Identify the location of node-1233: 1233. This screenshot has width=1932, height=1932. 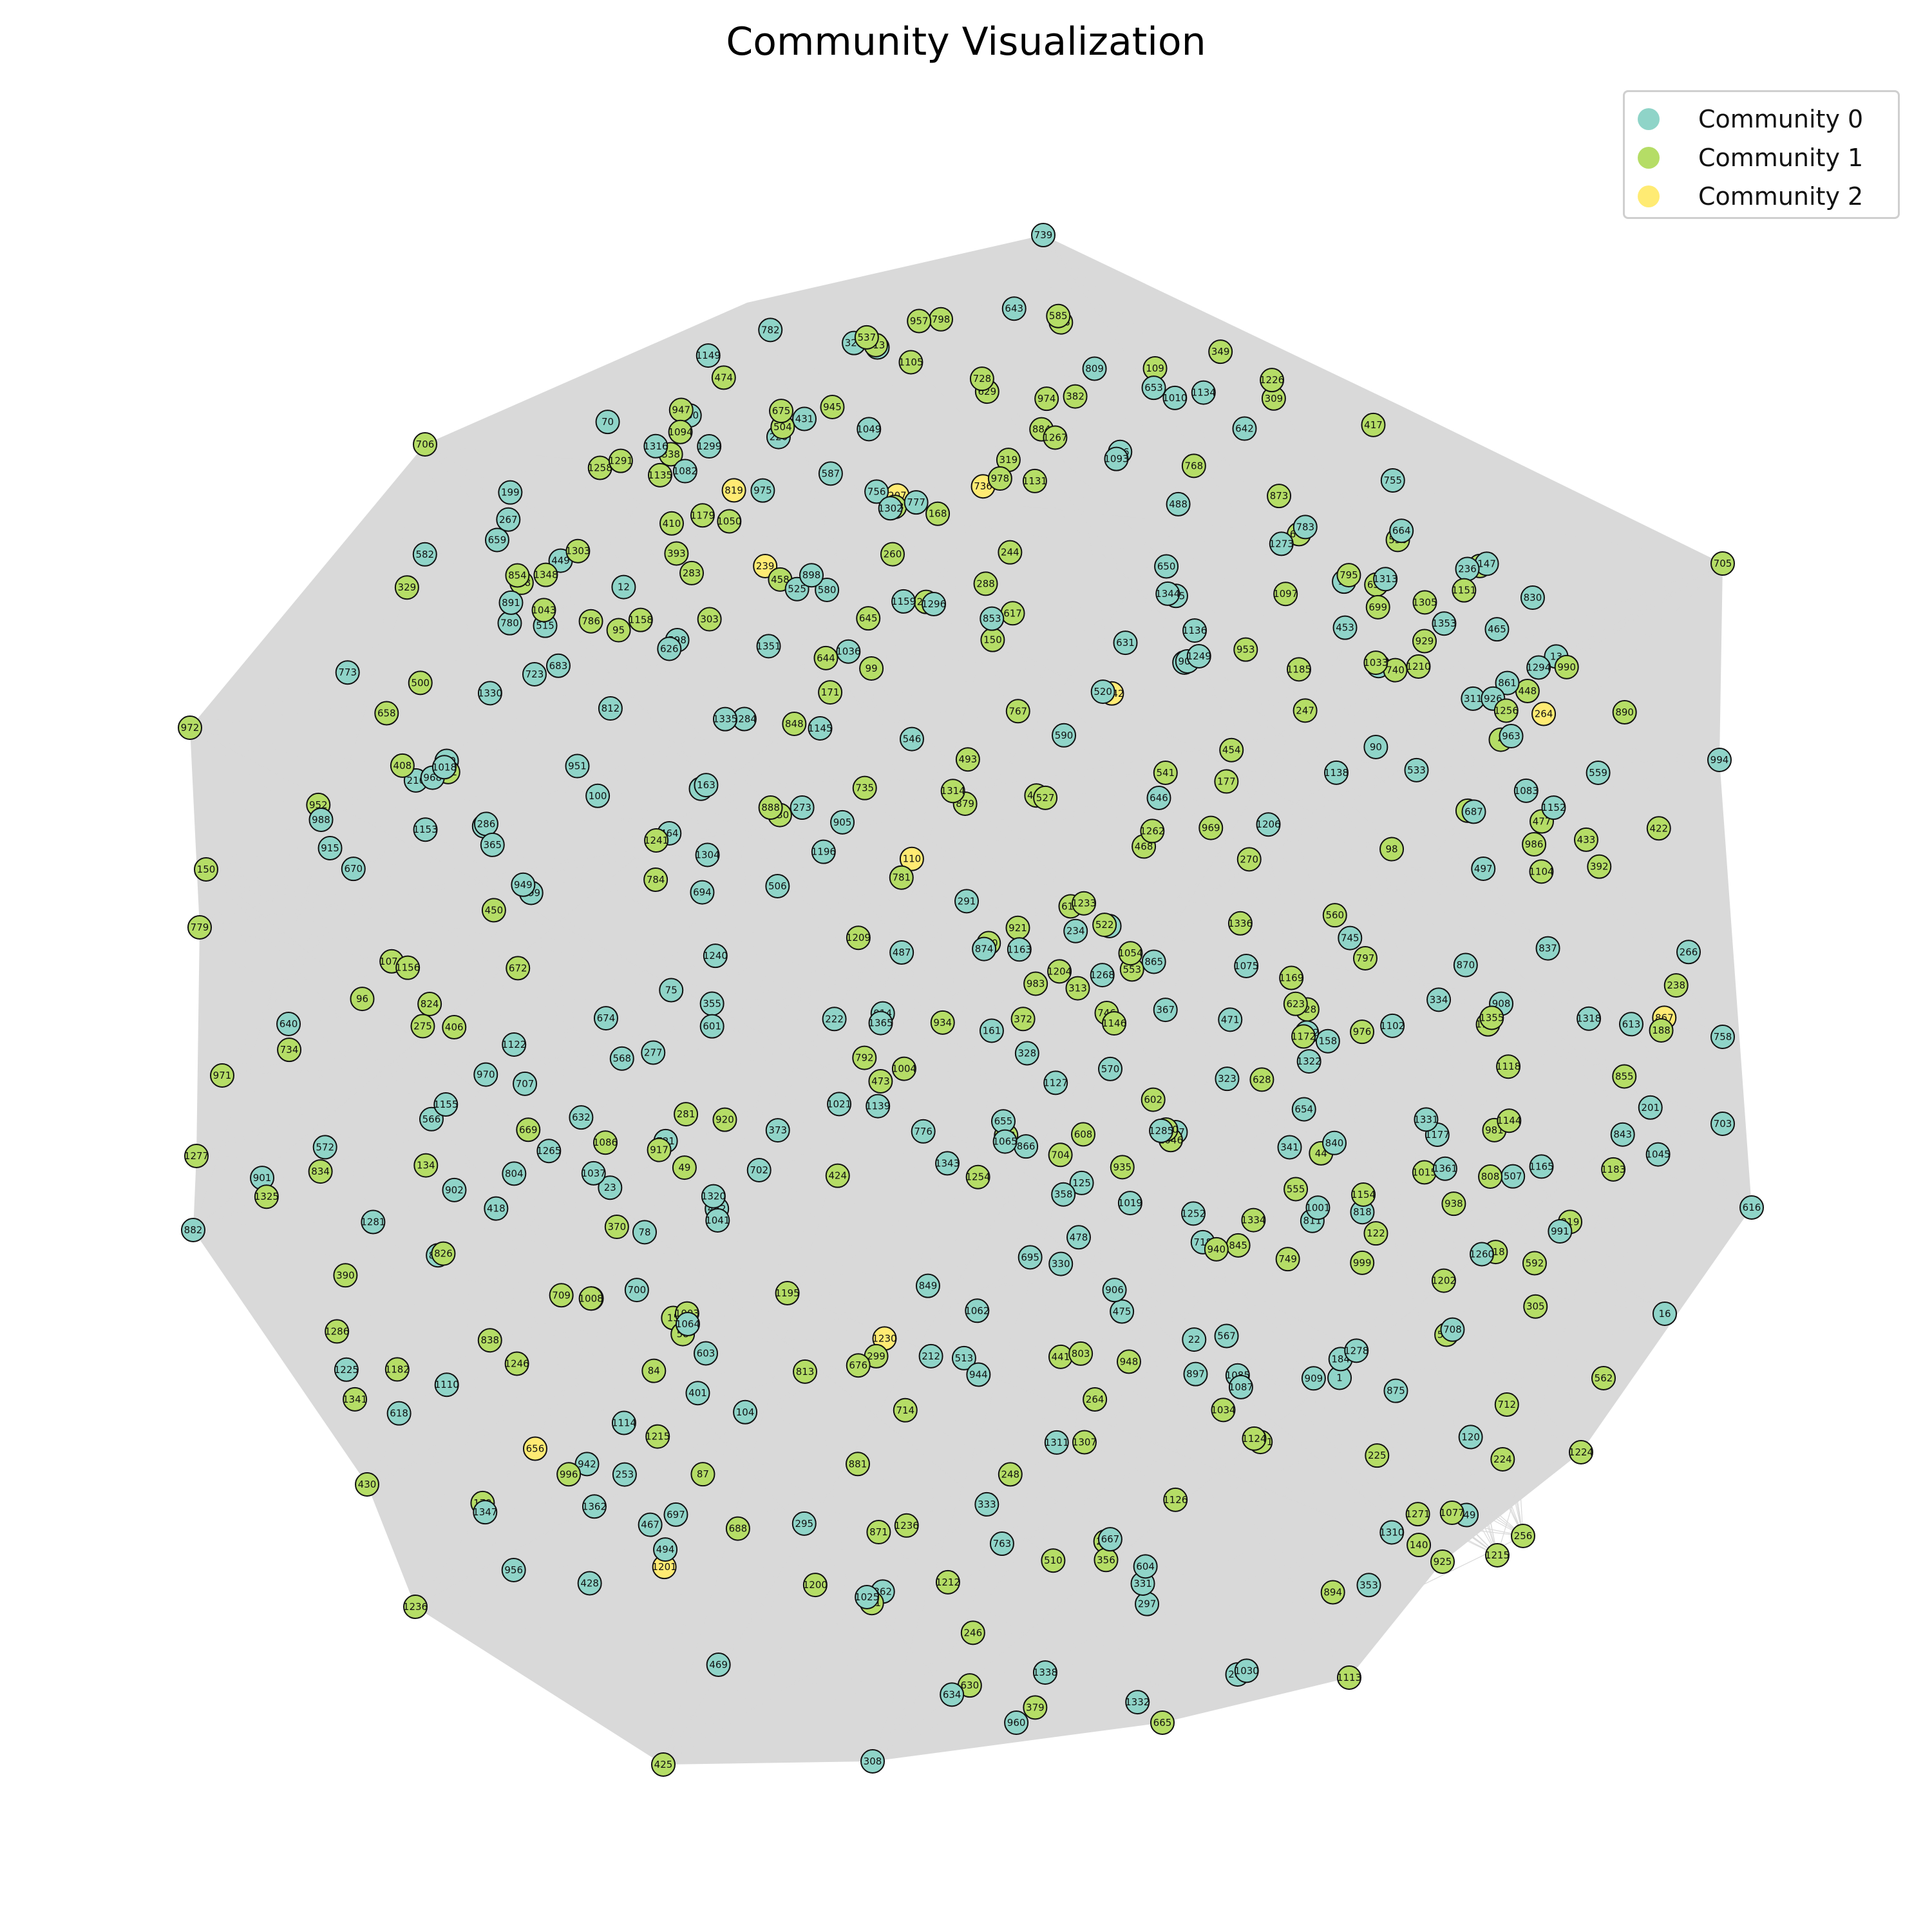
(1084, 904).